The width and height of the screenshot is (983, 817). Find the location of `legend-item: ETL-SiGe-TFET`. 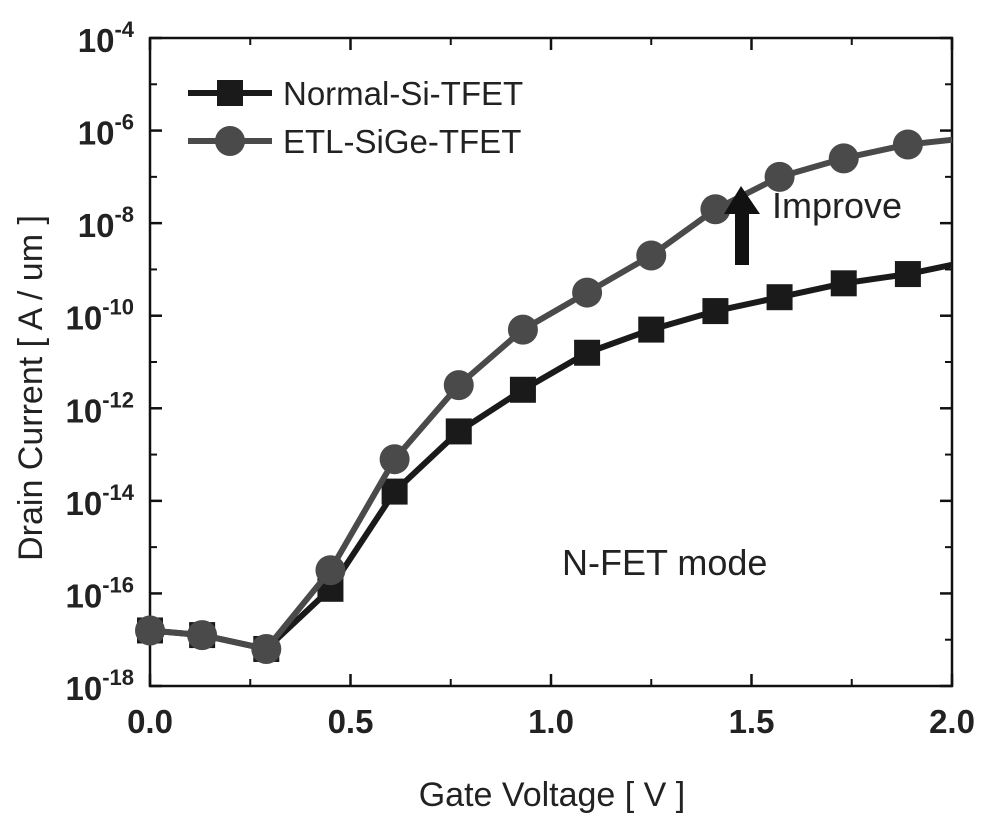

legend-item: ETL-SiGe-TFET is located at coordinates (354, 141).